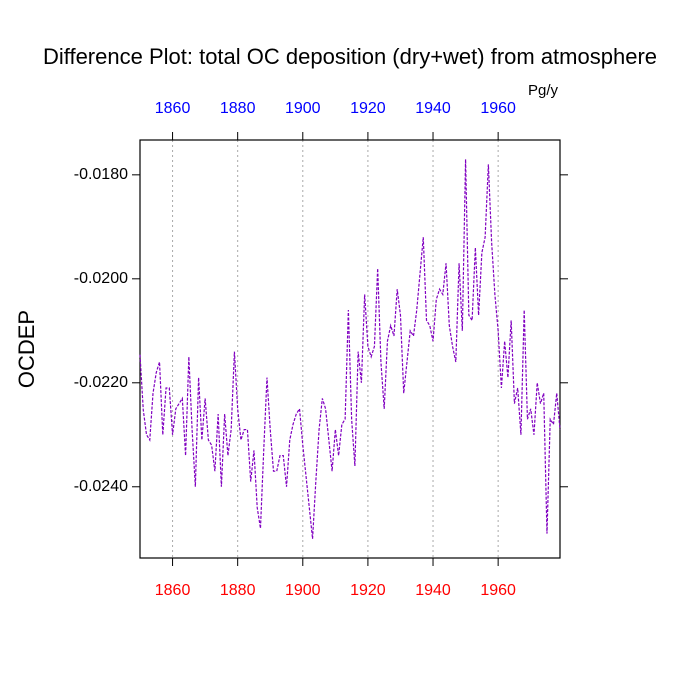 The width and height of the screenshot is (700, 700). Describe the element at coordinates (173, 590) in the screenshot. I see `x-tick-label: 1860` at that location.